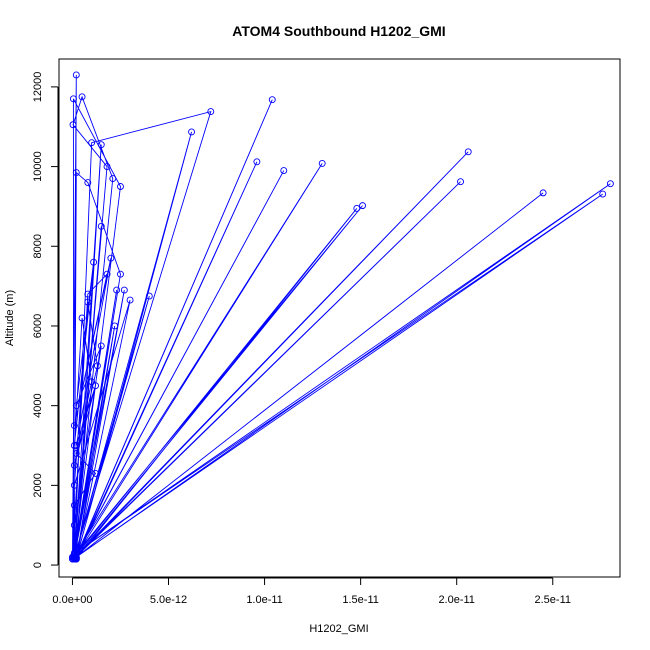 This screenshot has width=650, height=650. I want to click on x-tick-label: 1.5e-11, so click(360, 600).